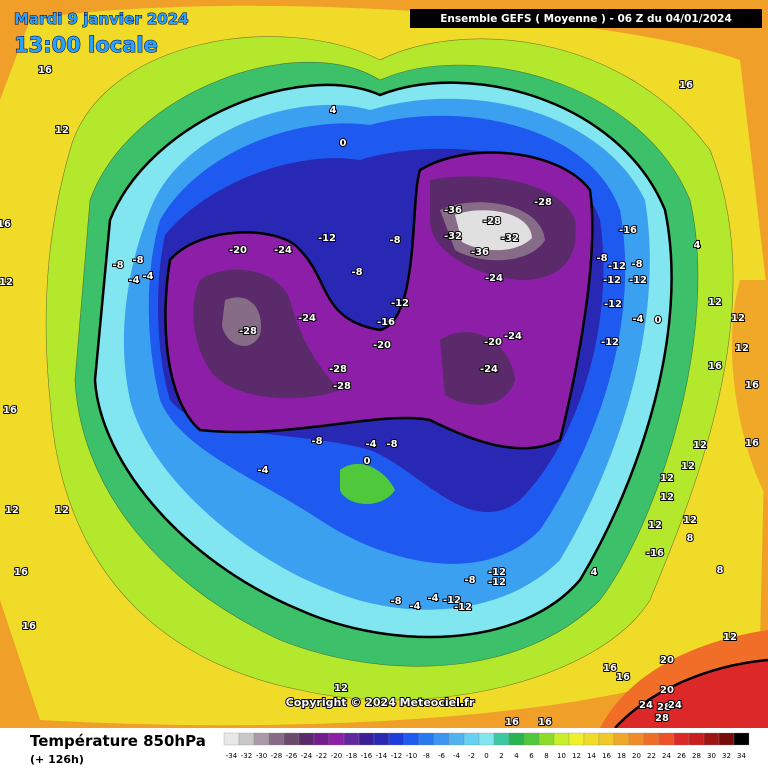 This screenshot has width=768, height=768. Describe the element at coordinates (457, 756) in the screenshot. I see `scale-label: -4` at that location.